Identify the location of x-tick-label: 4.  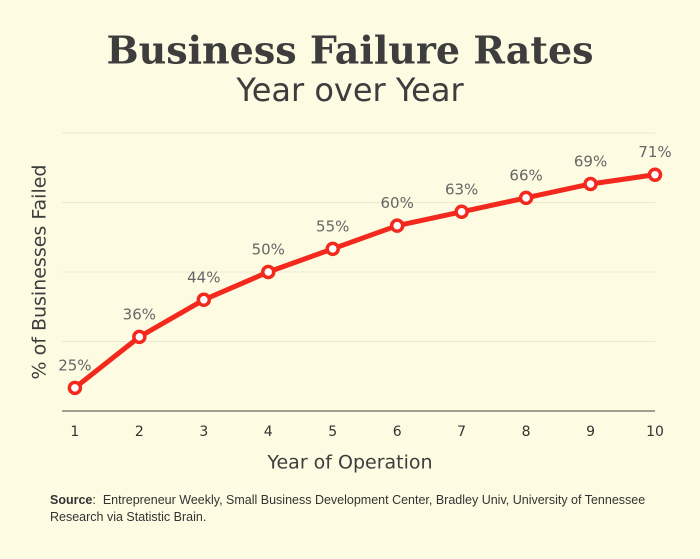
(268, 432).